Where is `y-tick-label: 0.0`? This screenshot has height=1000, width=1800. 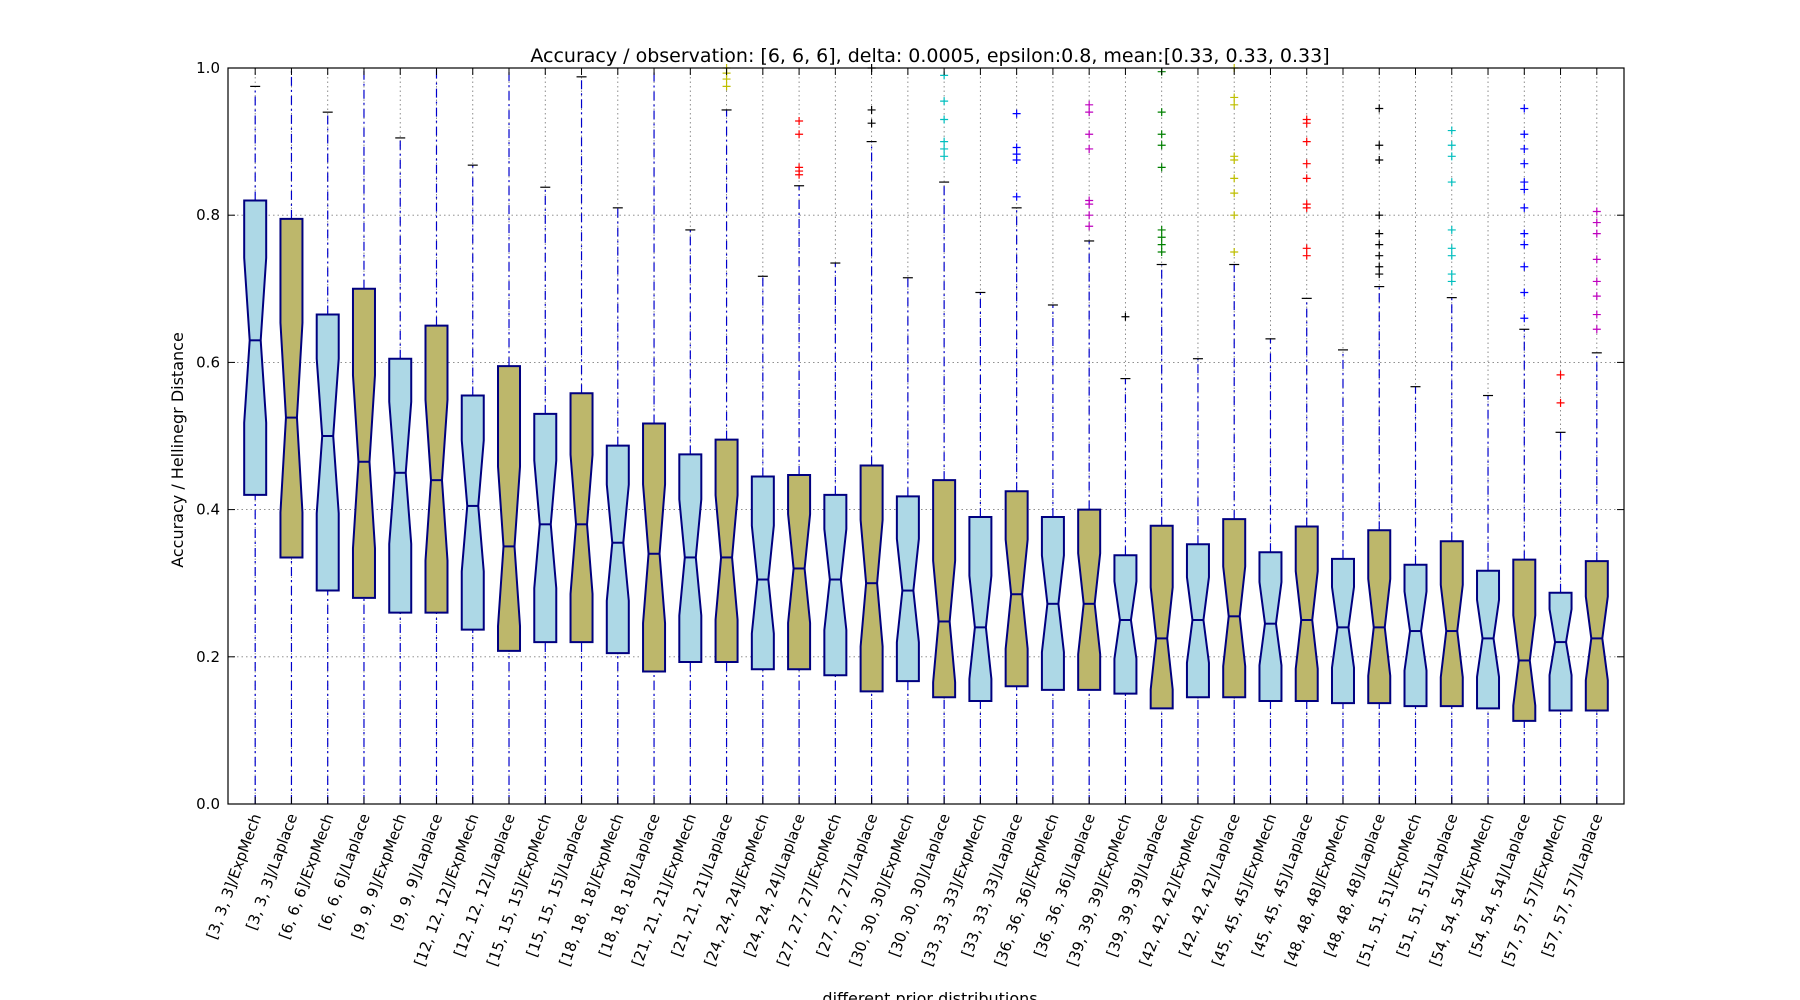
y-tick-label: 0.0 is located at coordinates (208, 804).